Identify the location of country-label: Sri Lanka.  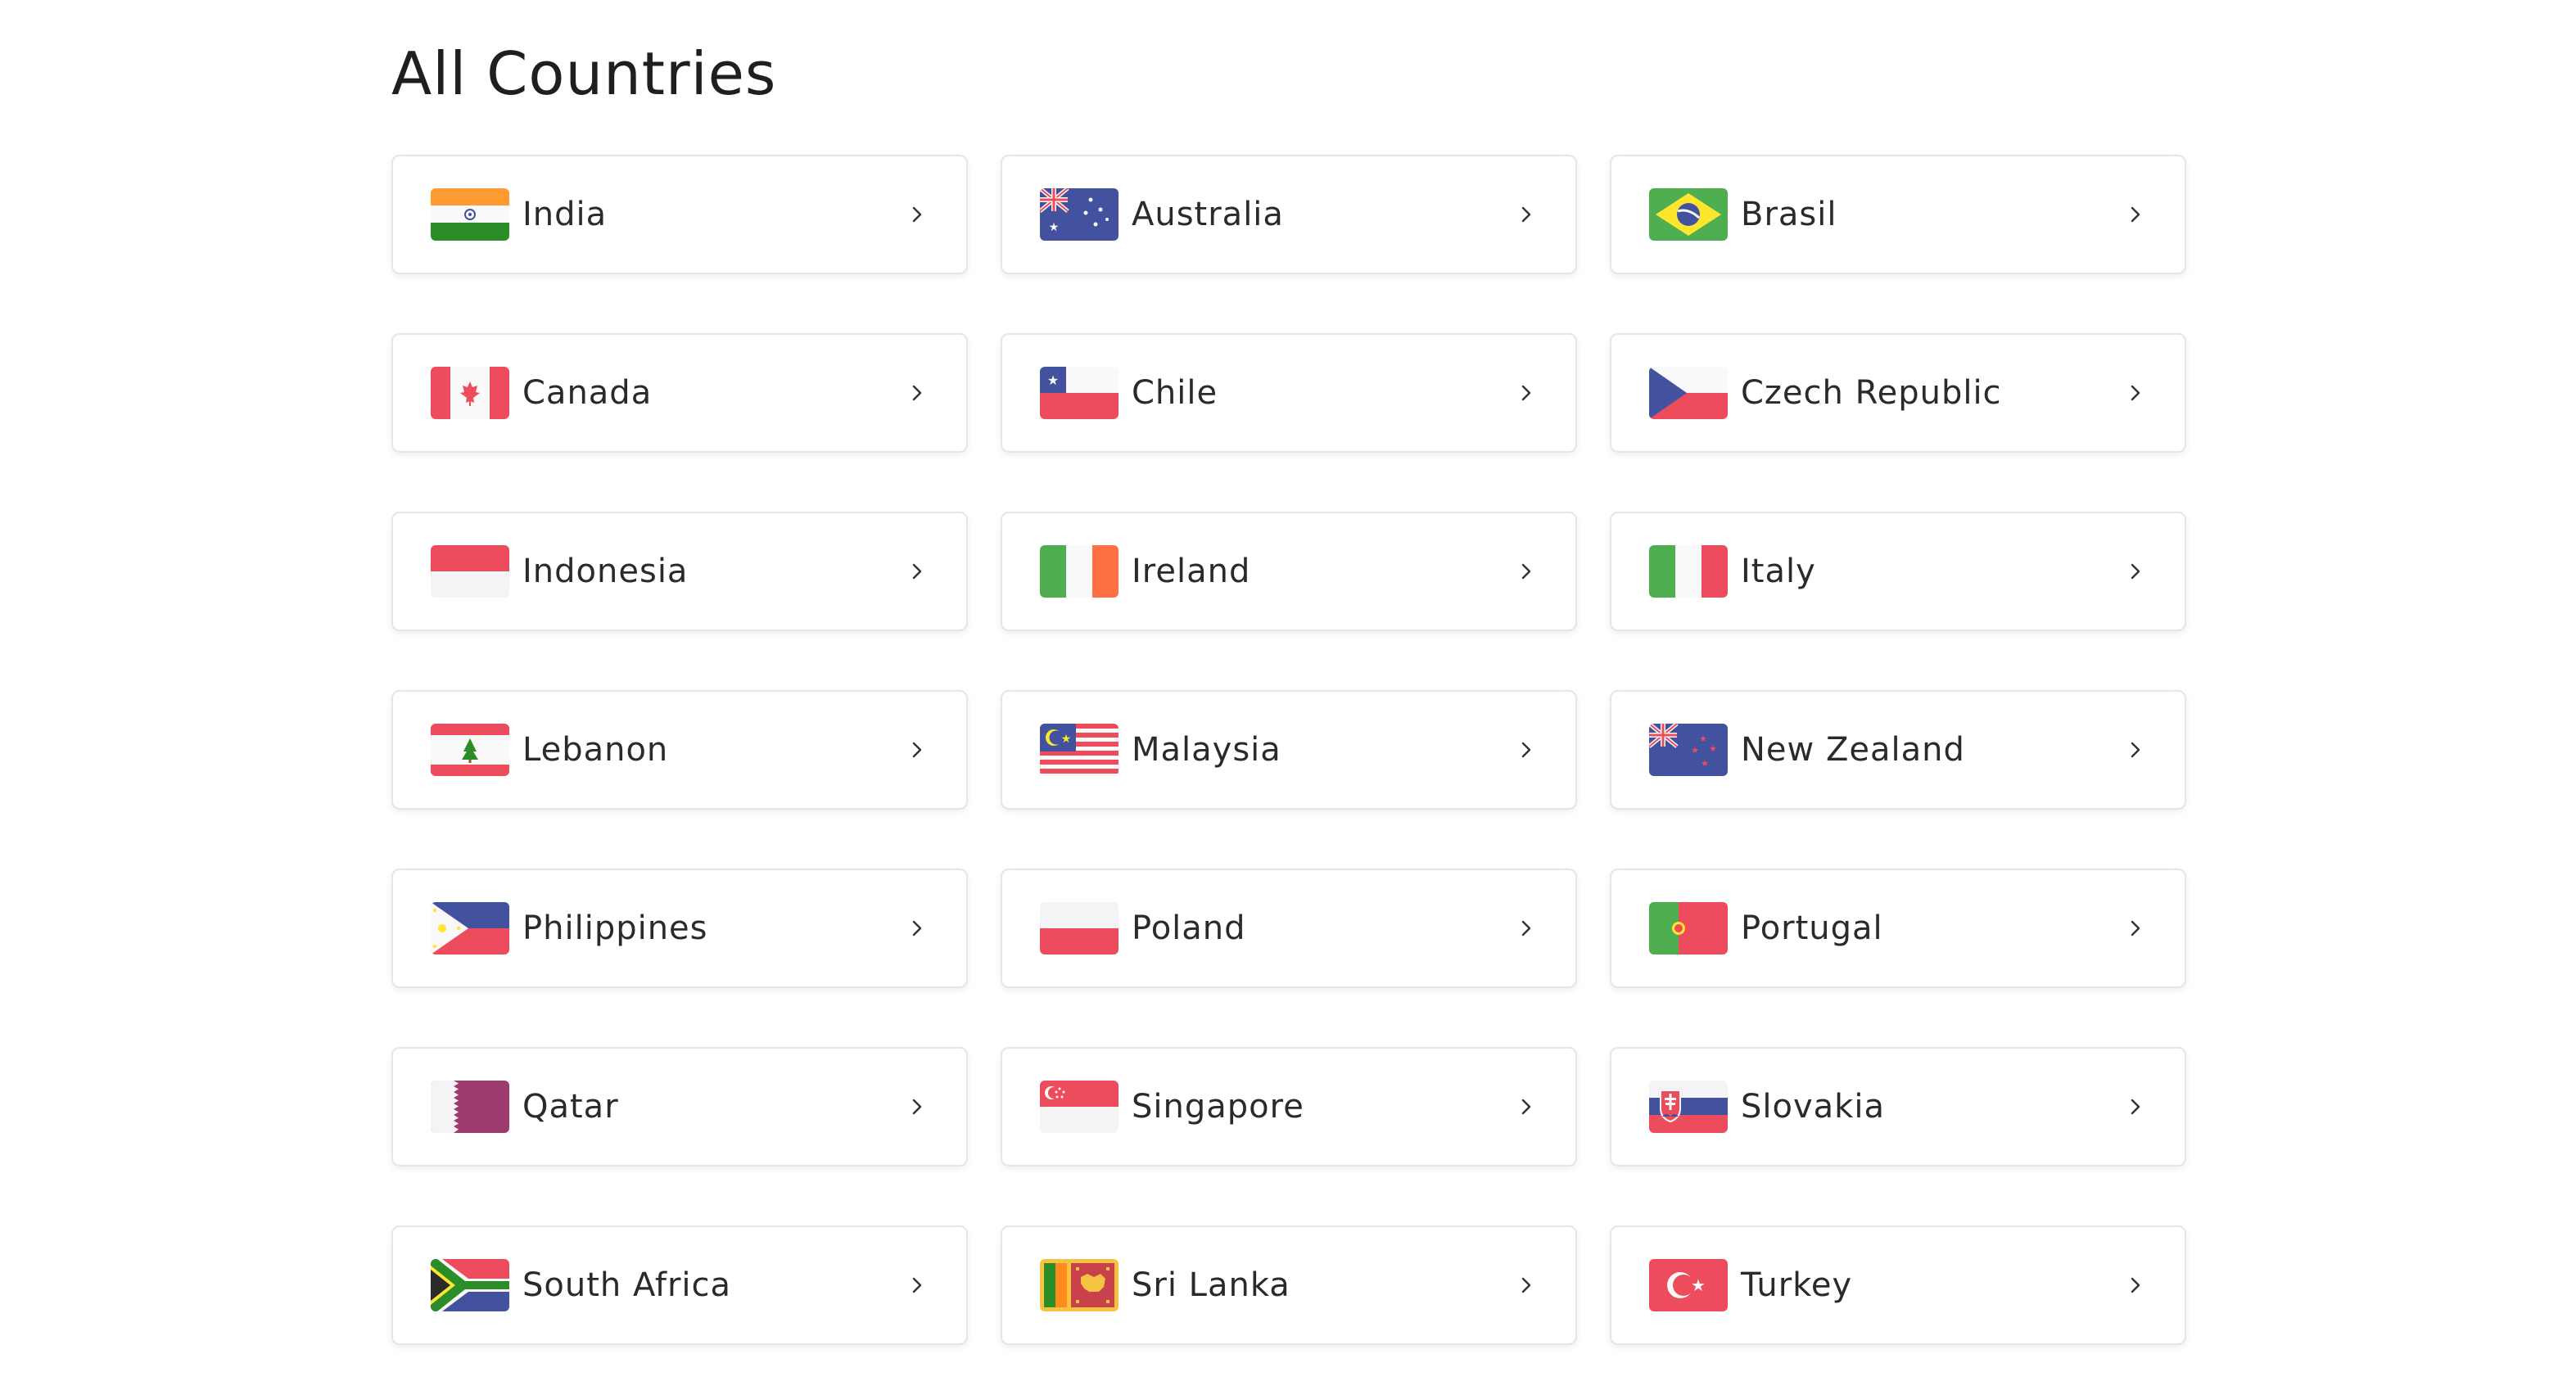
(1211, 1285).